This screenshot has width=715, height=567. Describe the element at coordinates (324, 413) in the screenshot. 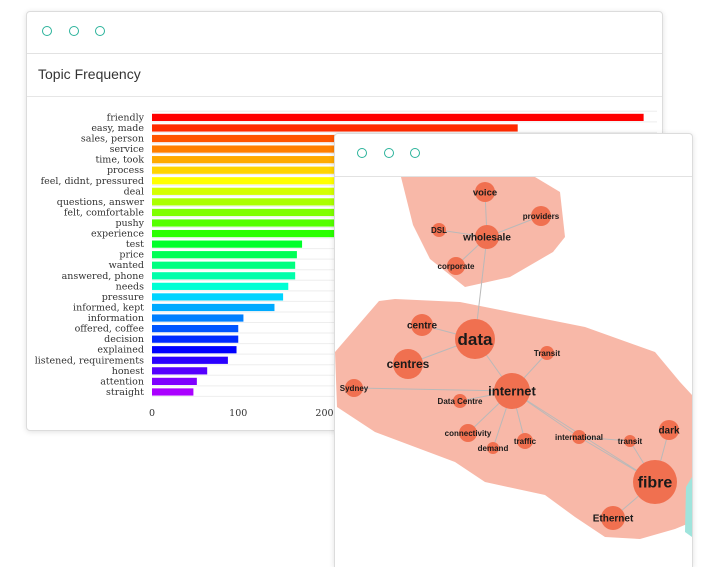

I see `x-tick-label: 200` at that location.